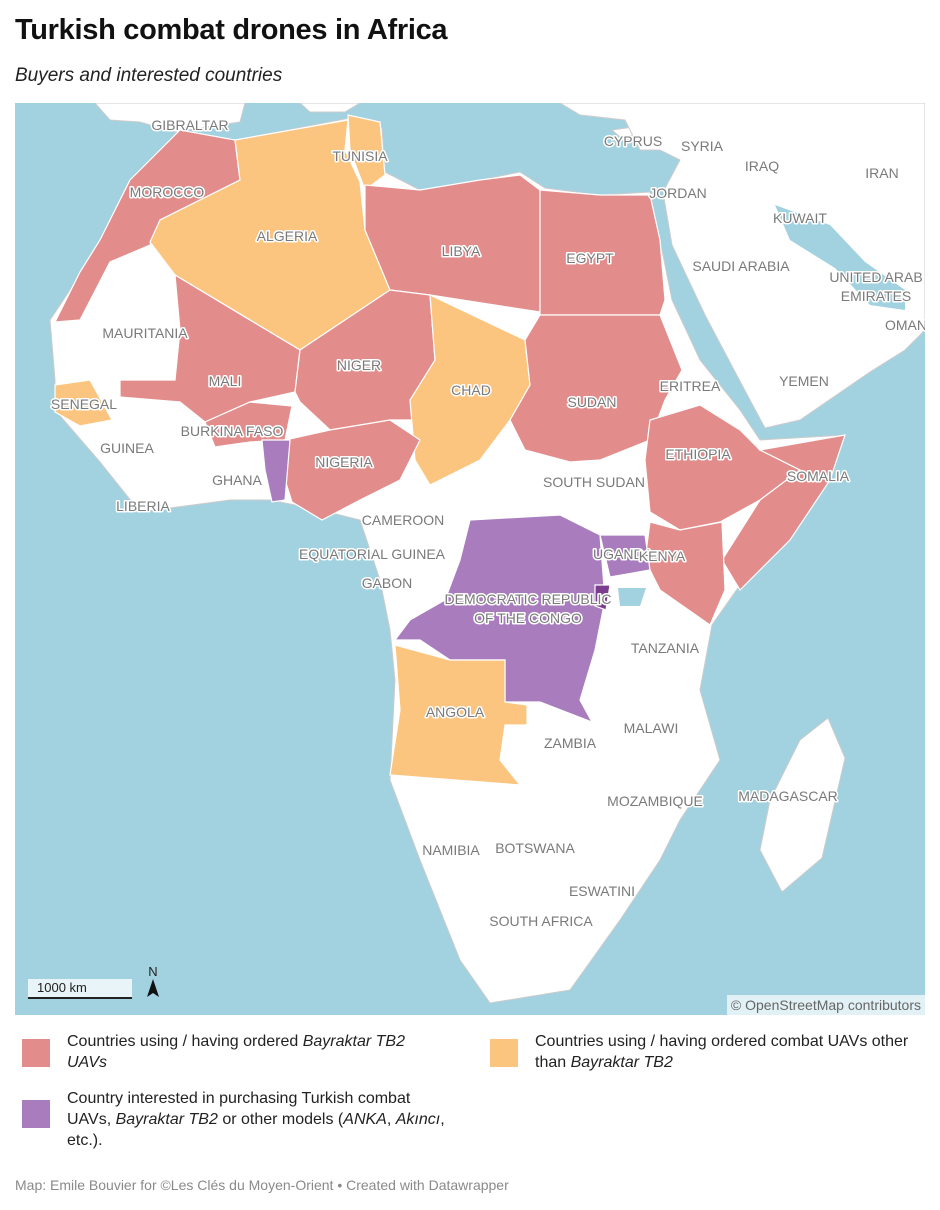 This screenshot has width=940, height=1210. Describe the element at coordinates (189, 125) in the screenshot. I see `label-gibraltar: GIBRALTAR` at that location.